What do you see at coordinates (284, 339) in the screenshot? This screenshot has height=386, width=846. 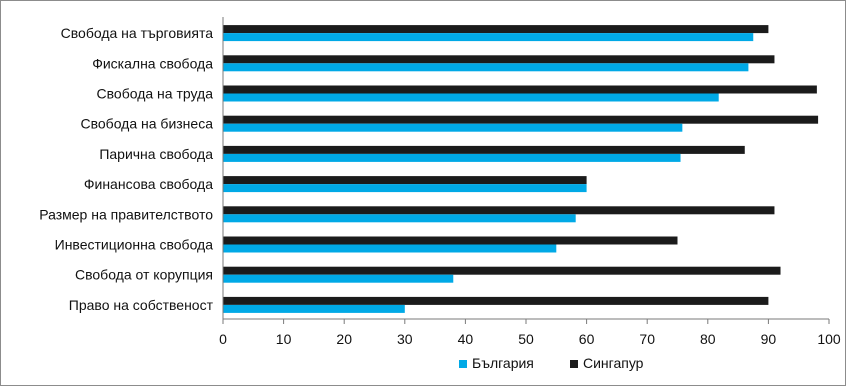 I see `x-tick-label: 10` at bounding box center [284, 339].